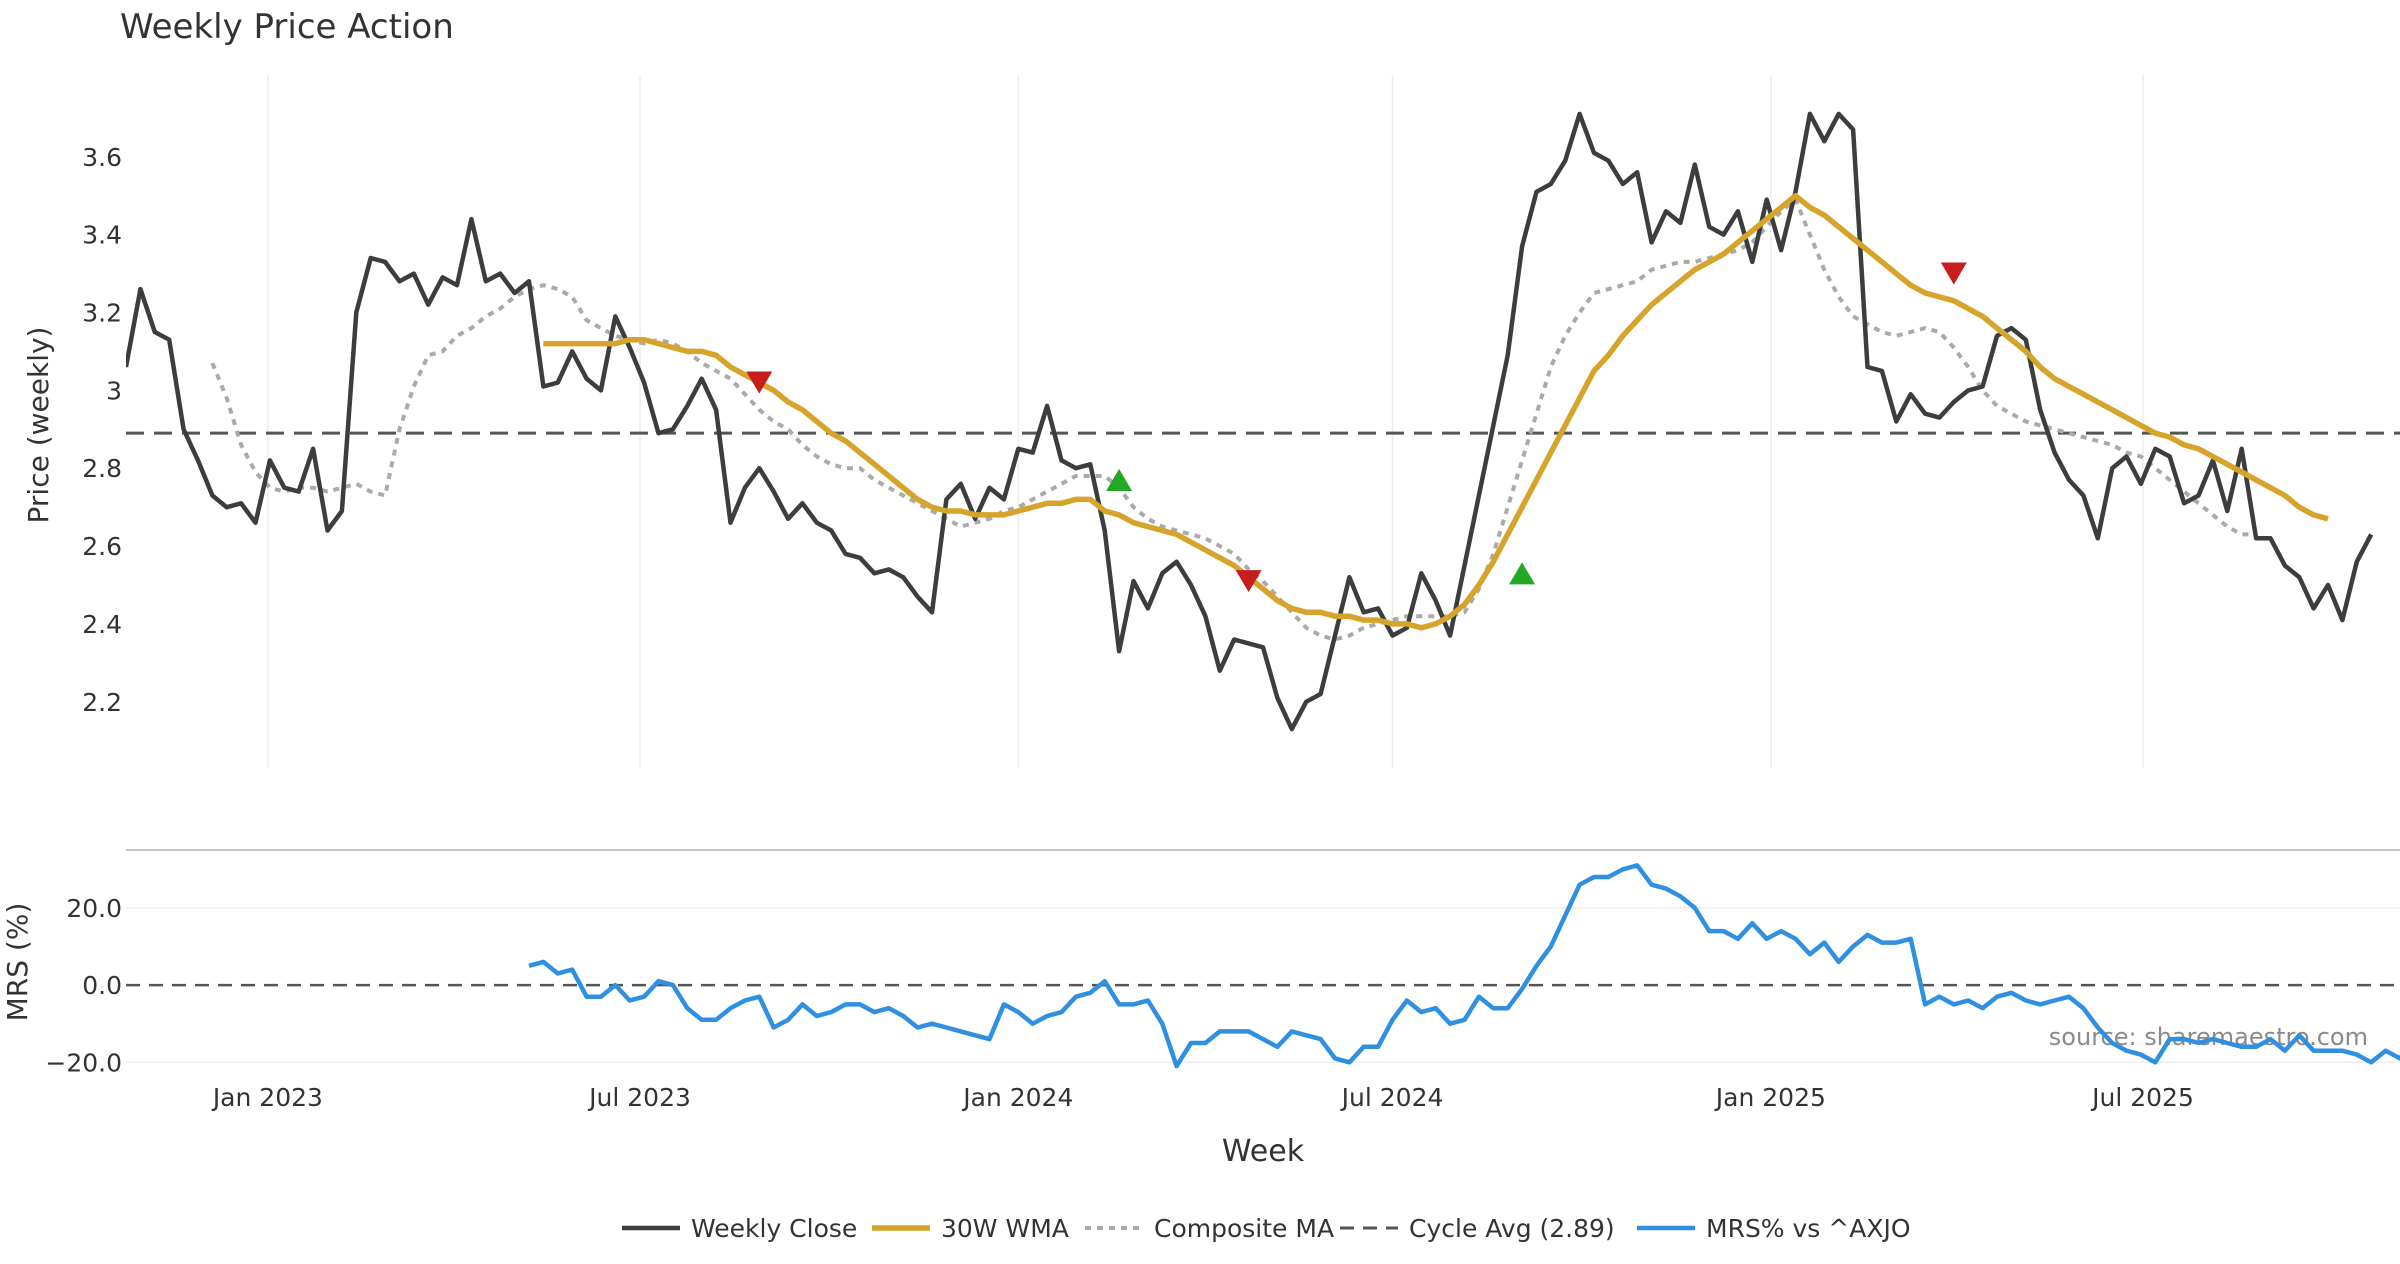 This screenshot has height=1264, width=2400. What do you see at coordinates (1017, 1097) in the screenshot?
I see `x-tick-label: Jan 2024` at bounding box center [1017, 1097].